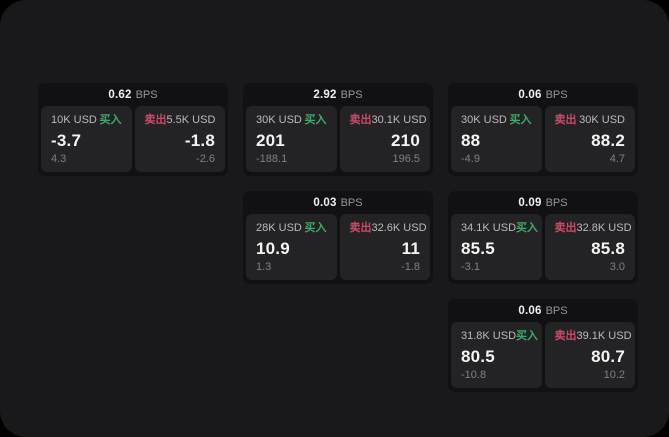 The image size is (669, 437). Describe the element at coordinates (602, 120) in the screenshot. I see `sell-amount: 30K USD` at that location.